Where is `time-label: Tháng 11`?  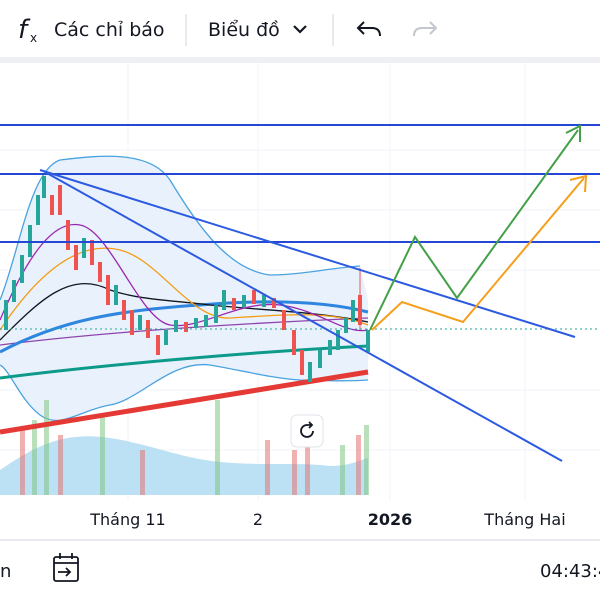
time-label: Tháng 11 is located at coordinates (127, 519).